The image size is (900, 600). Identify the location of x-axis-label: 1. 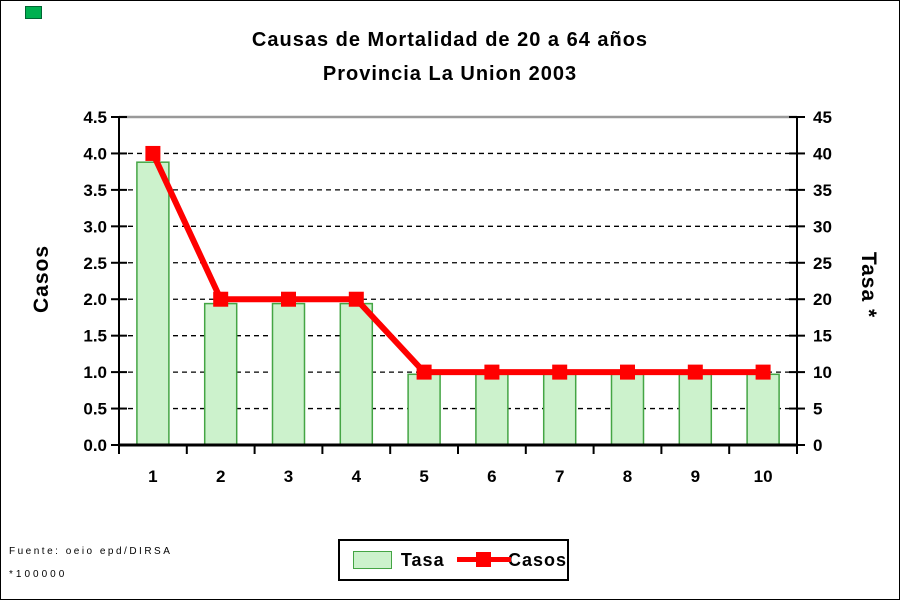
(152, 476).